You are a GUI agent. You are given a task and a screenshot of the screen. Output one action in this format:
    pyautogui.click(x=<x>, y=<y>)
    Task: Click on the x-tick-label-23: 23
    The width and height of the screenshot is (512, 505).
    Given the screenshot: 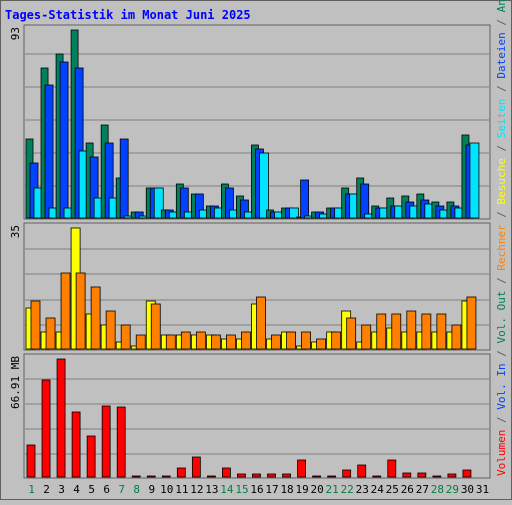 What is the action you would take?
    pyautogui.click(x=362, y=489)
    